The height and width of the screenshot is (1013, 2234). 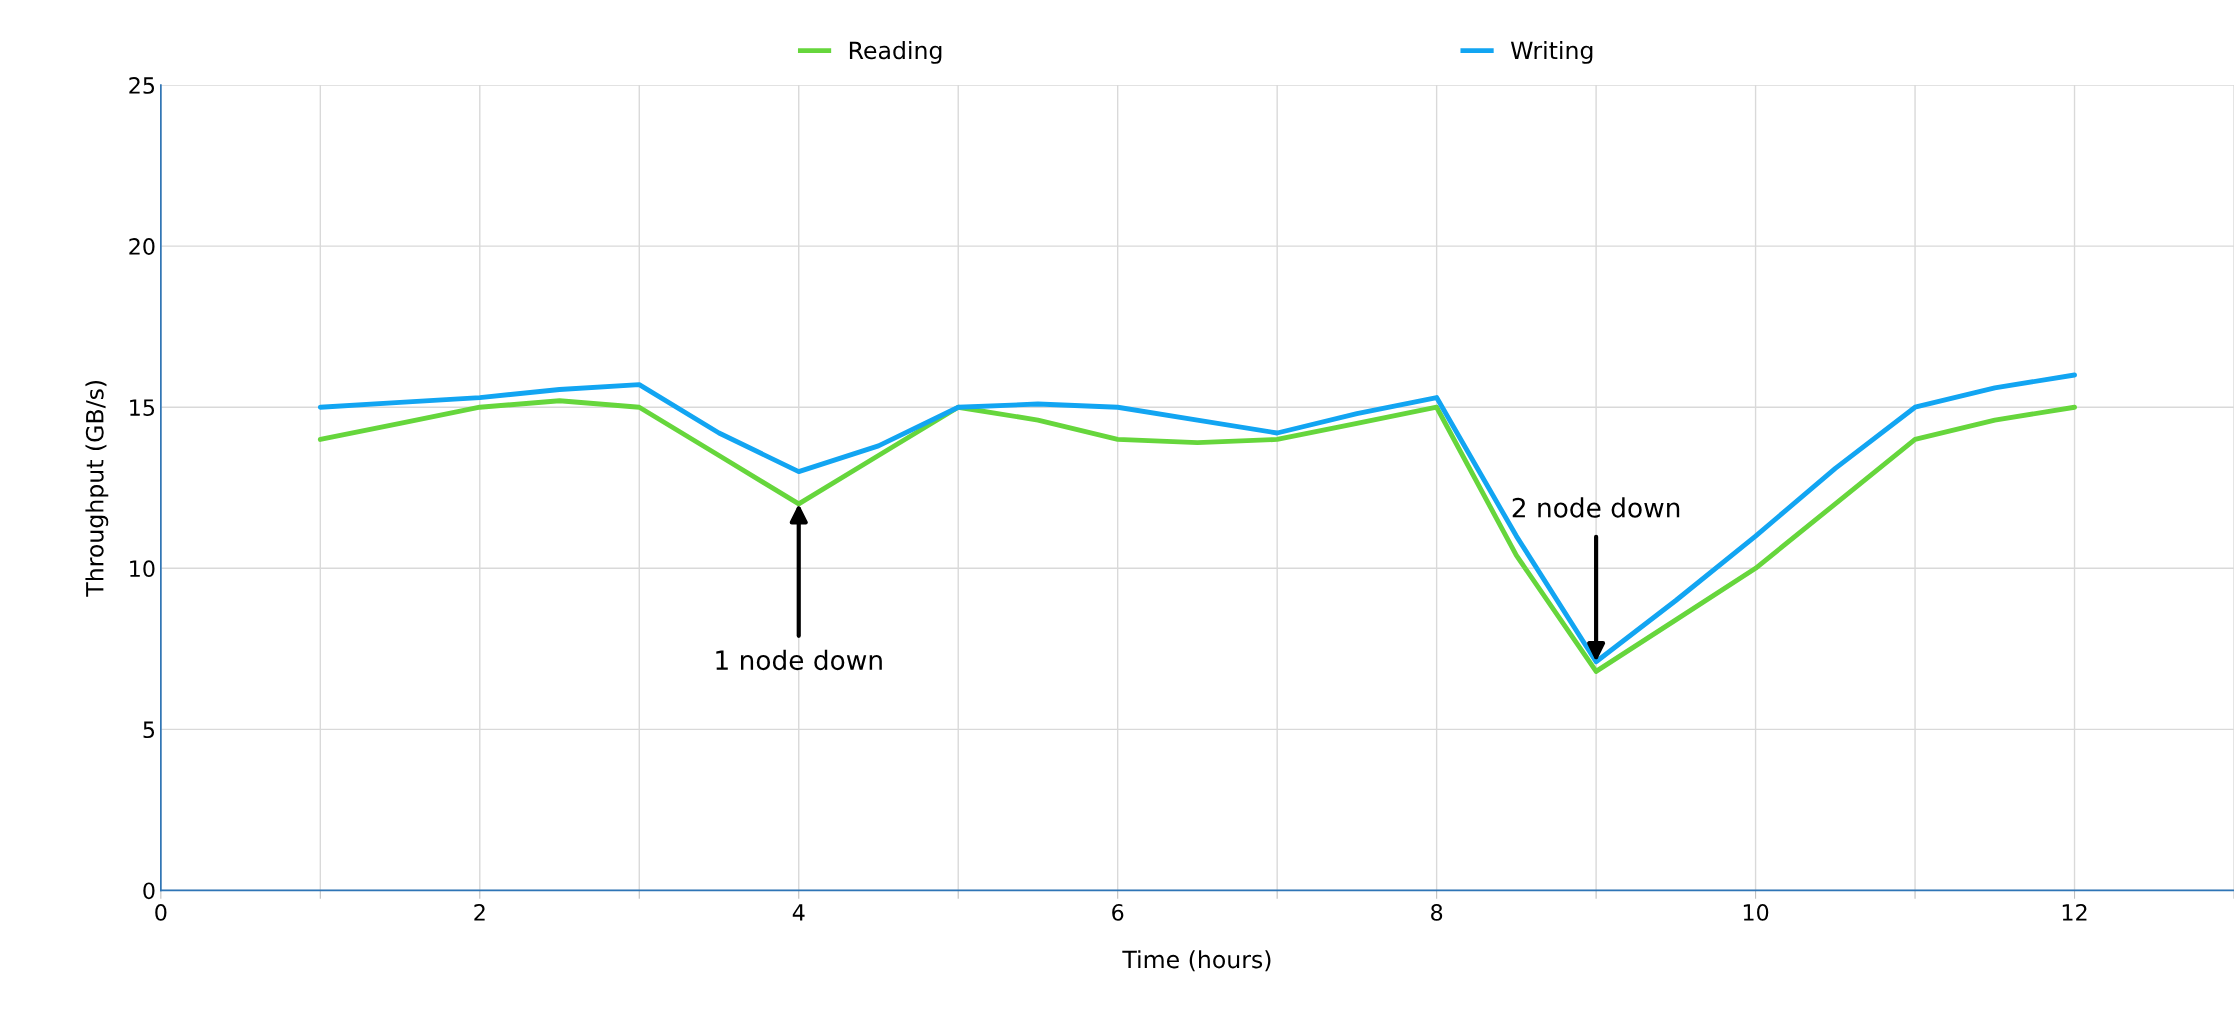 I want to click on x-tick-label: 12, so click(x=2074, y=912).